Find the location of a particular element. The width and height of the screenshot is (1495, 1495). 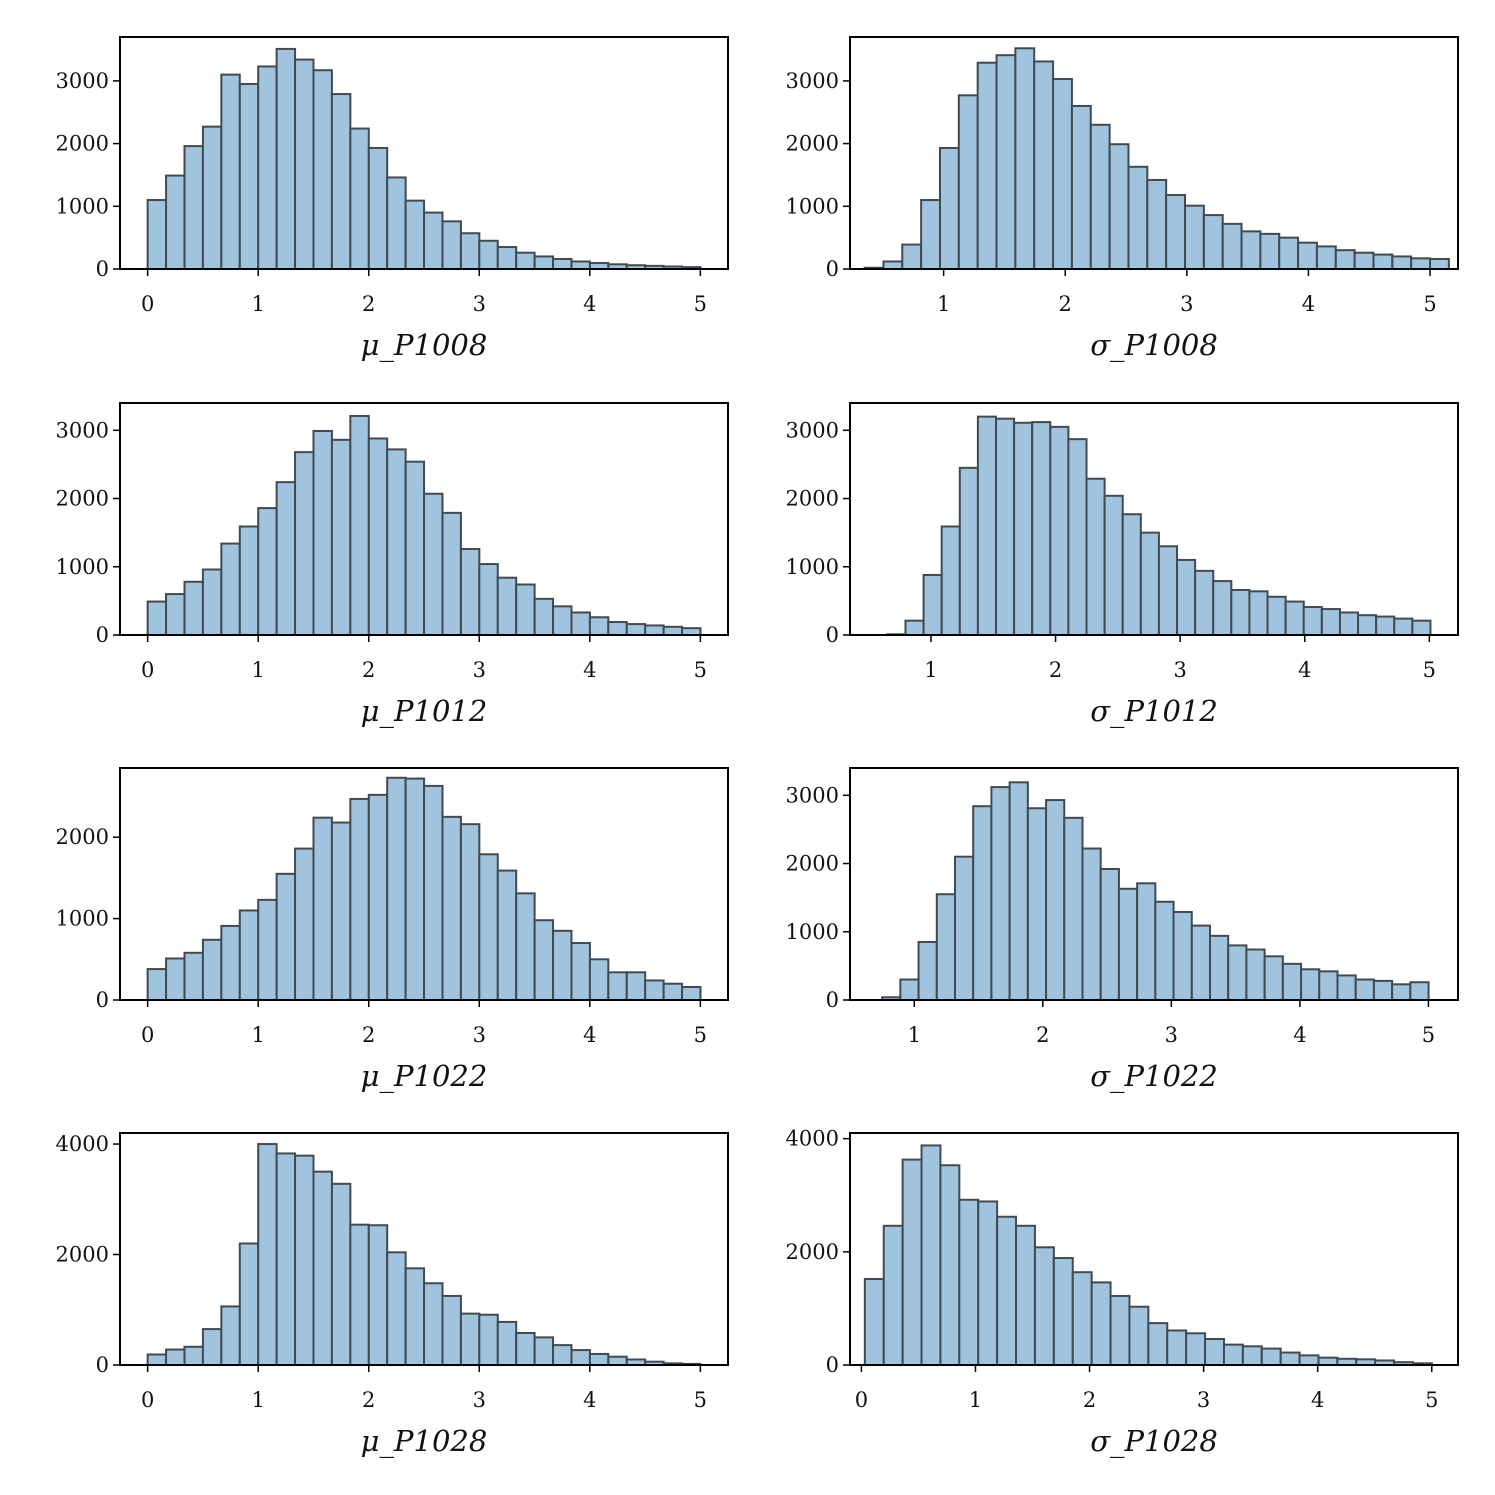

y-tick-label: 3000 is located at coordinates (82, 430).